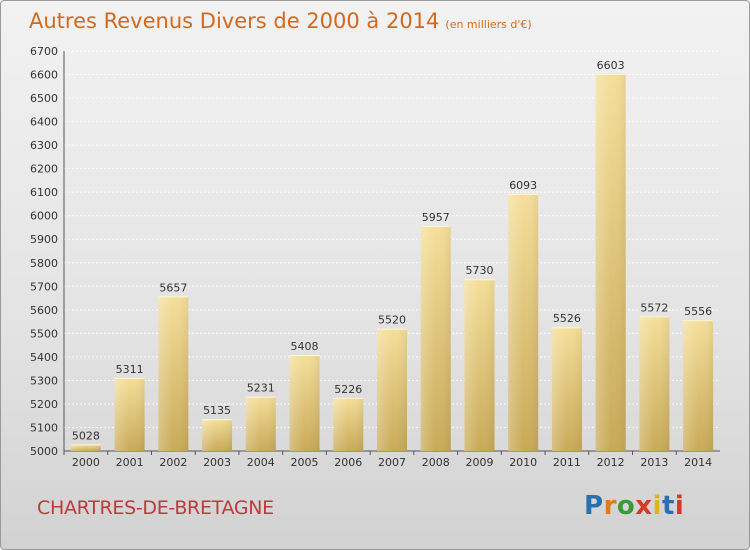  What do you see at coordinates (44, 427) in the screenshot?
I see `y-tick-label: 5100` at bounding box center [44, 427].